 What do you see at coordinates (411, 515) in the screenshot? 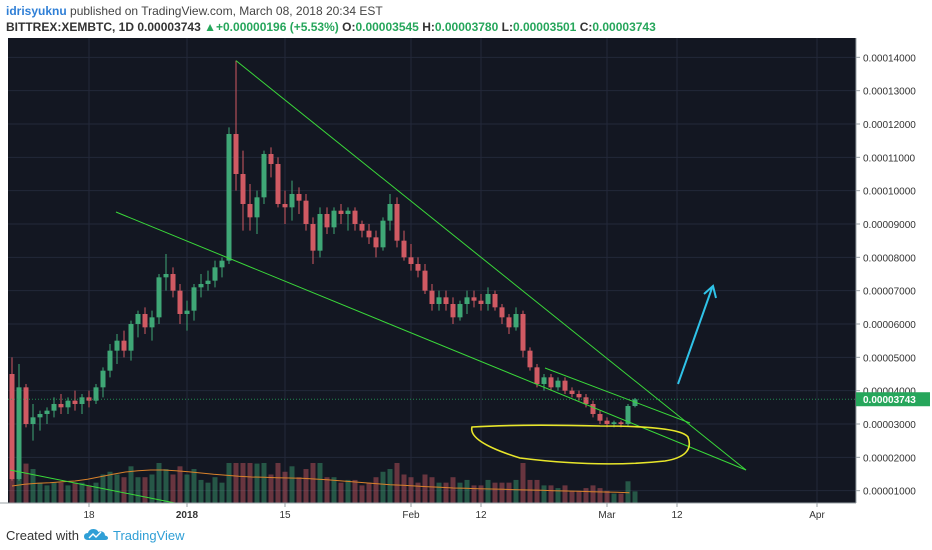
I see `time-tick-label: Feb` at bounding box center [411, 515].